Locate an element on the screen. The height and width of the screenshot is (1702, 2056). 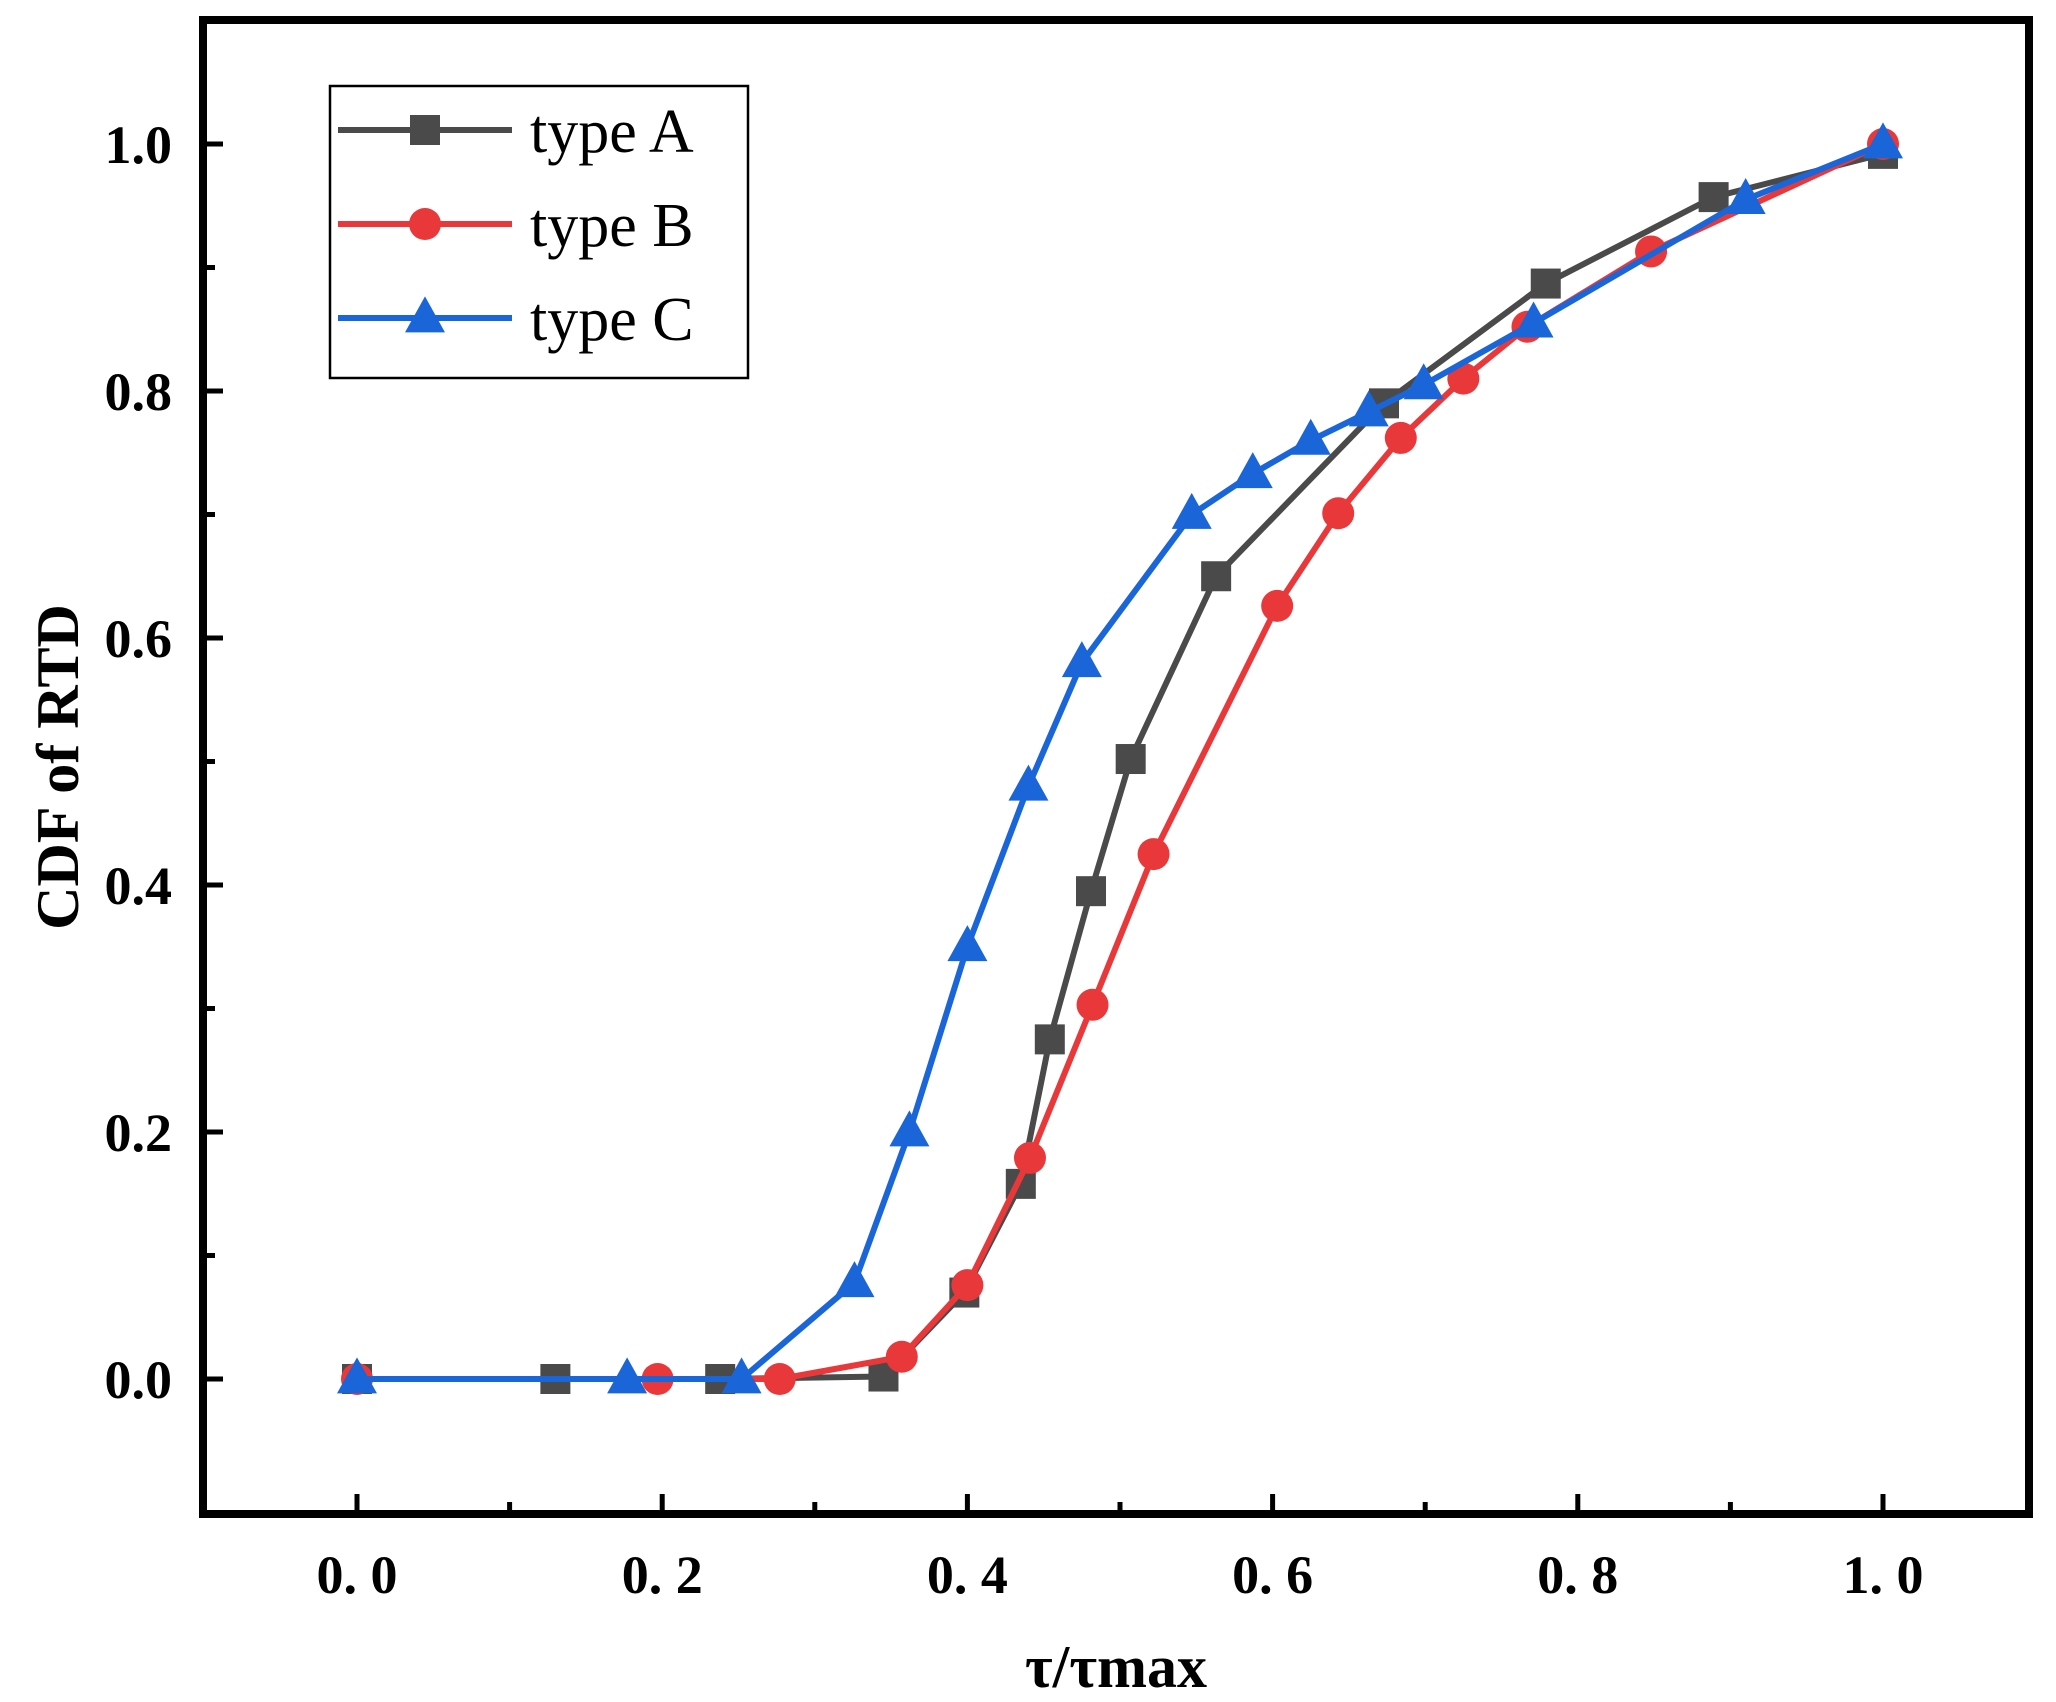
legend-marker-type-c is located at coordinates (425, 314).